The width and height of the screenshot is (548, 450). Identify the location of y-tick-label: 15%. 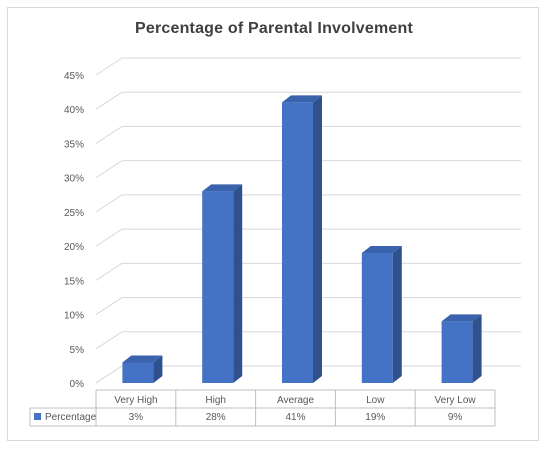
(74, 281).